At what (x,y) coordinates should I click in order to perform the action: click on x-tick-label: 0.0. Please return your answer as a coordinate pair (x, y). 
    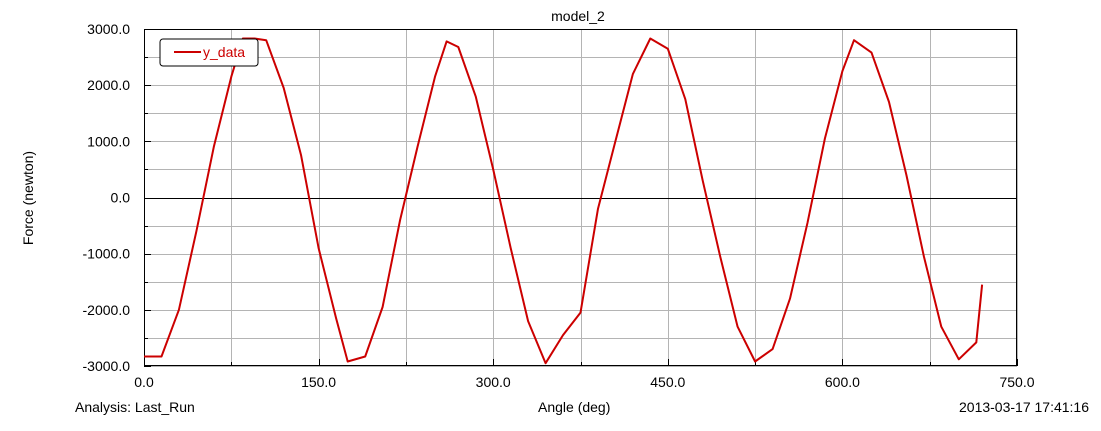
    Looking at the image, I should click on (144, 382).